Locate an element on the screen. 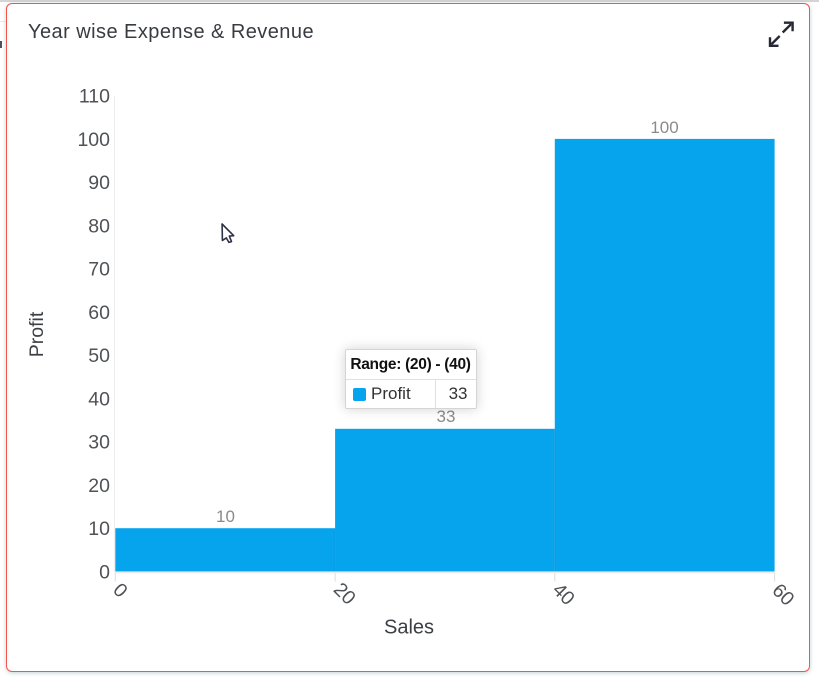  svg-text: 30 is located at coordinates (99, 443).